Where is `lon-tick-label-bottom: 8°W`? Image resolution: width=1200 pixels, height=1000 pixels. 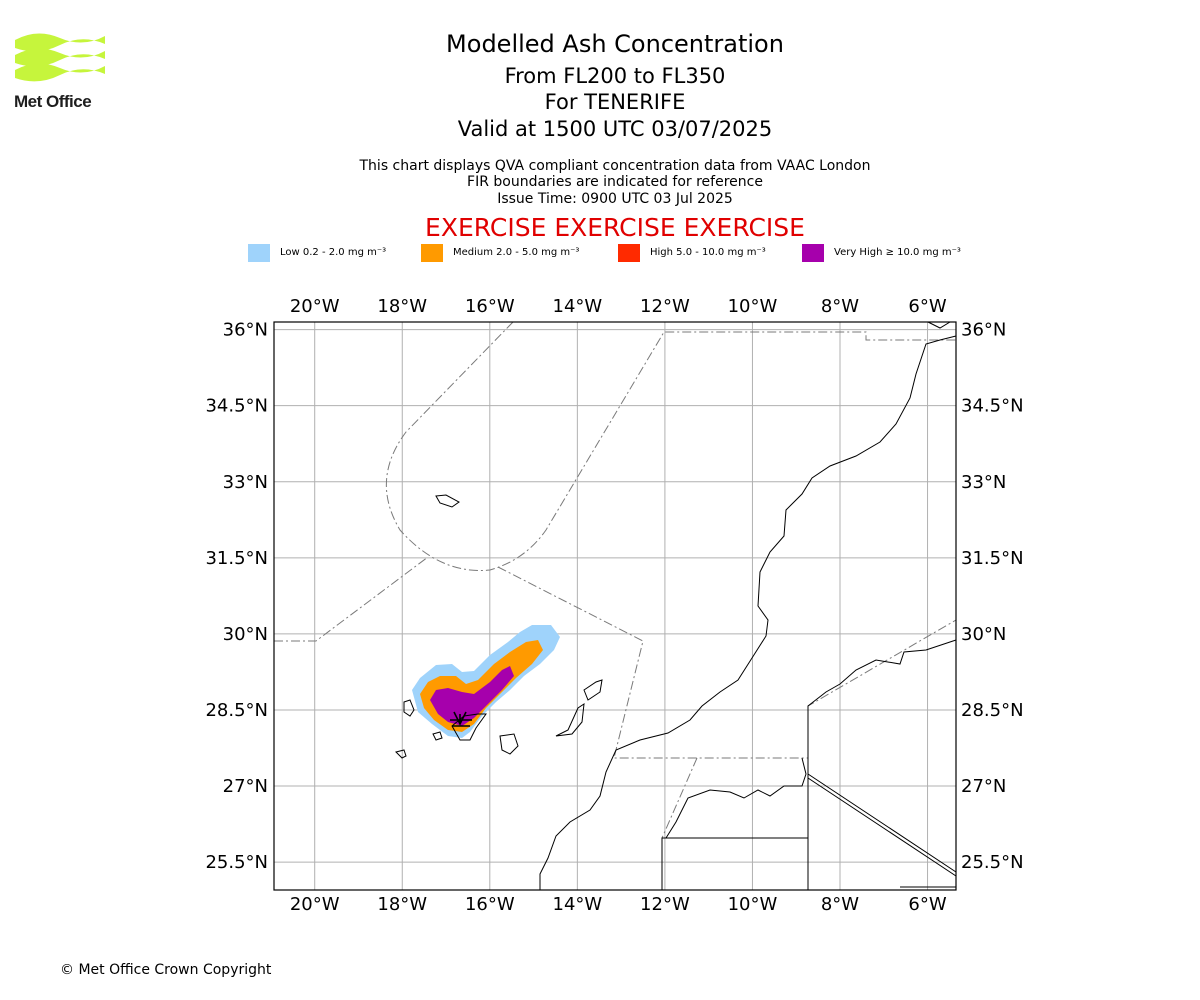
lon-tick-label-bottom: 8°W is located at coordinates (840, 904).